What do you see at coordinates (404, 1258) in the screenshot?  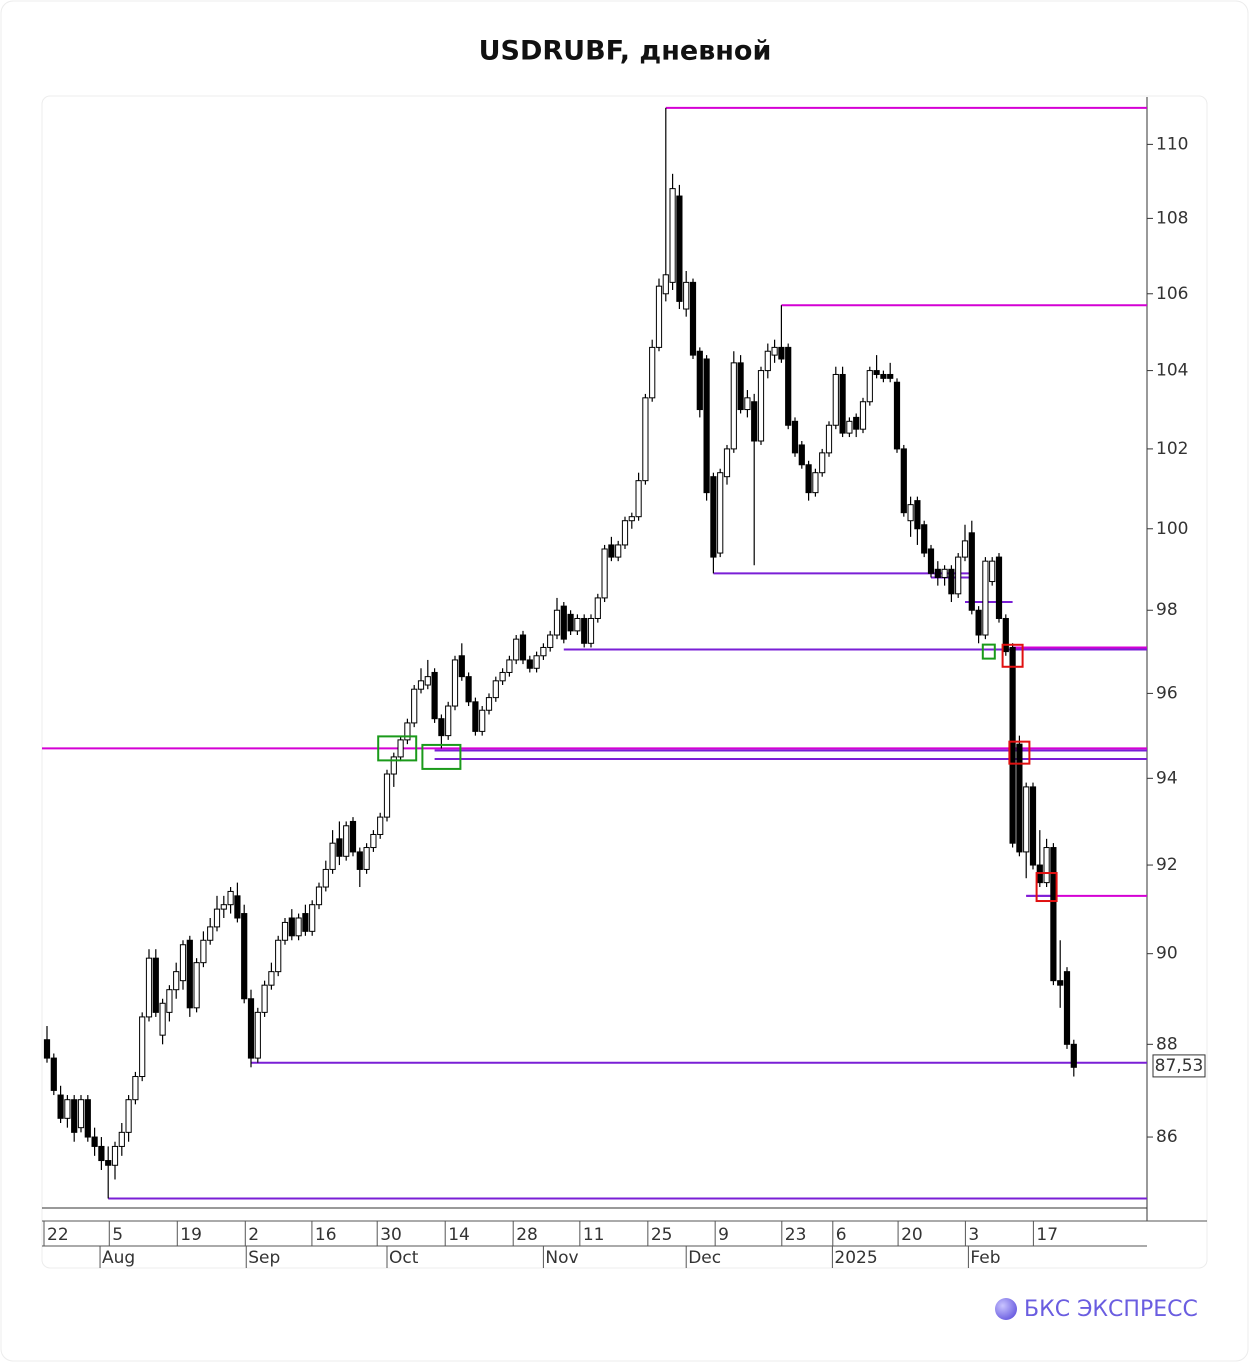 I see `month-label: Oct` at bounding box center [404, 1258].